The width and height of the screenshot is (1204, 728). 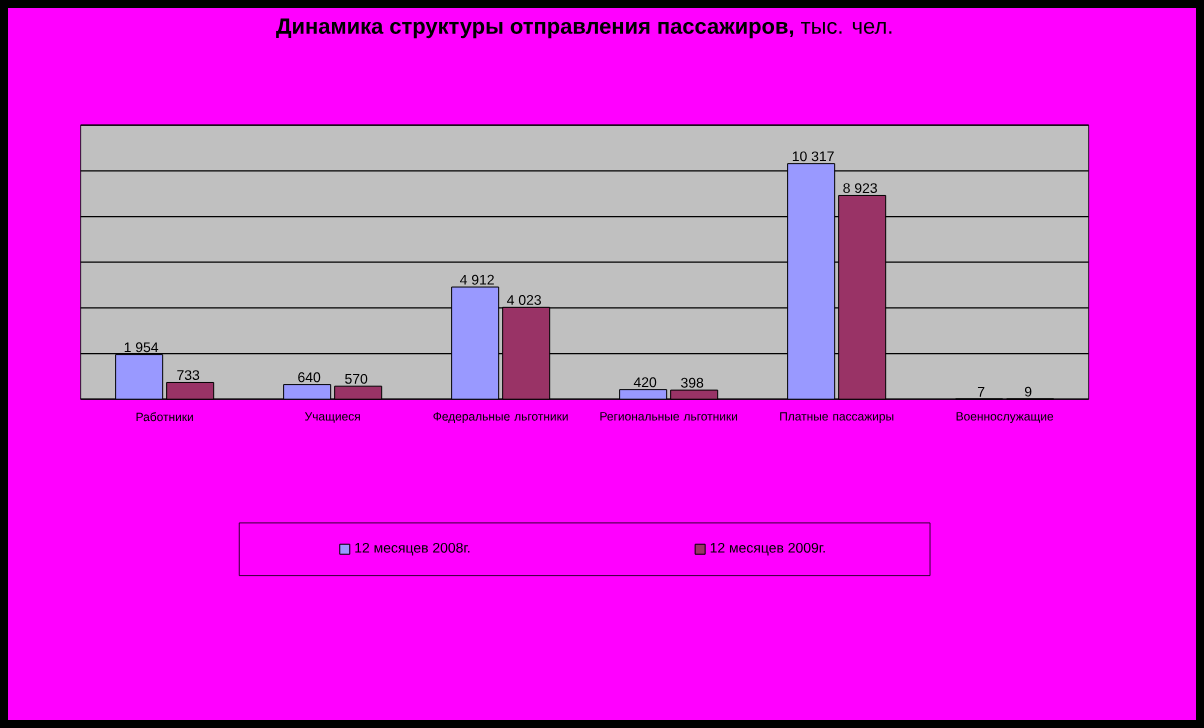 What do you see at coordinates (584, 28) in the screenshot?
I see `chart-title: Динамика структуры отправления пассажиров, тыс. чел.` at bounding box center [584, 28].